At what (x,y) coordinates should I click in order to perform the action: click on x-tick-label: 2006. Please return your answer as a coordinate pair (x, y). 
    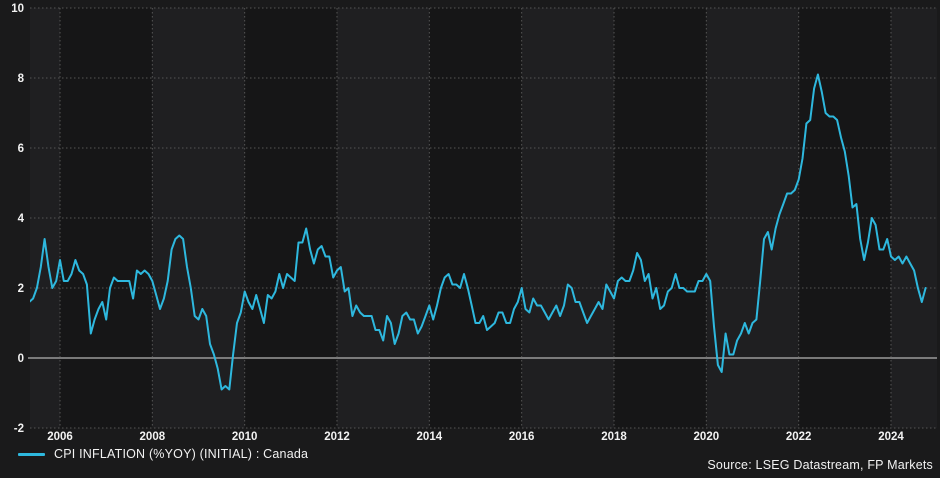
    Looking at the image, I should click on (60, 437).